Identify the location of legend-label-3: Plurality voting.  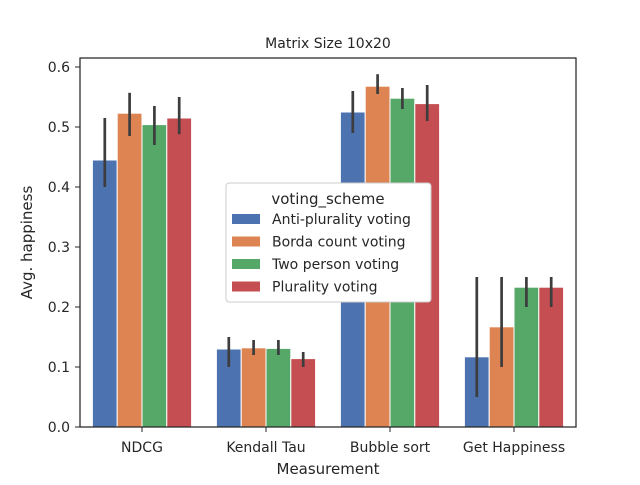
(325, 288).